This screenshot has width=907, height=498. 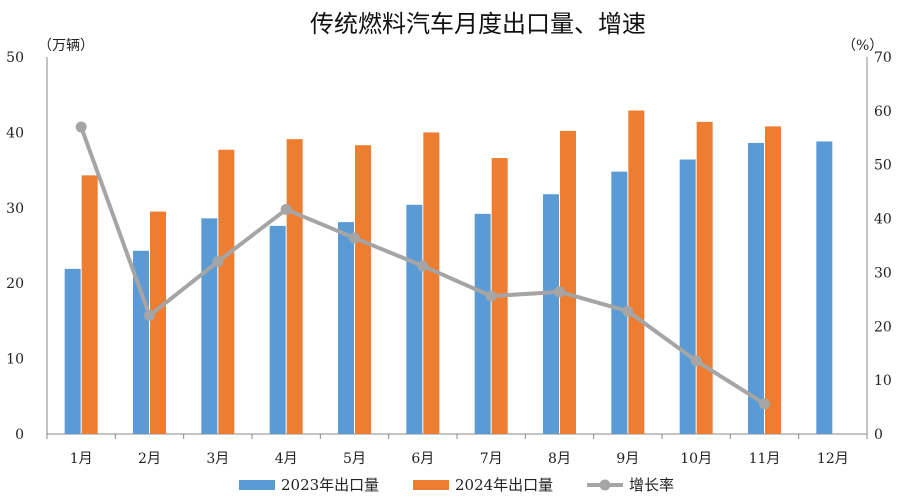 What do you see at coordinates (862, 46) in the screenshot?
I see `y-right-unit-label: （%）` at bounding box center [862, 46].